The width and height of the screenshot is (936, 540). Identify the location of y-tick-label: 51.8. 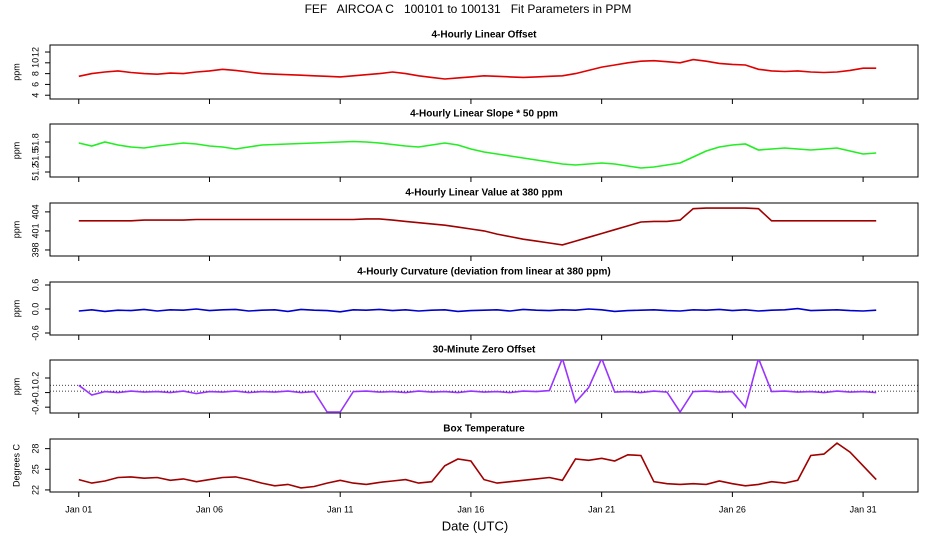
(35, 142).